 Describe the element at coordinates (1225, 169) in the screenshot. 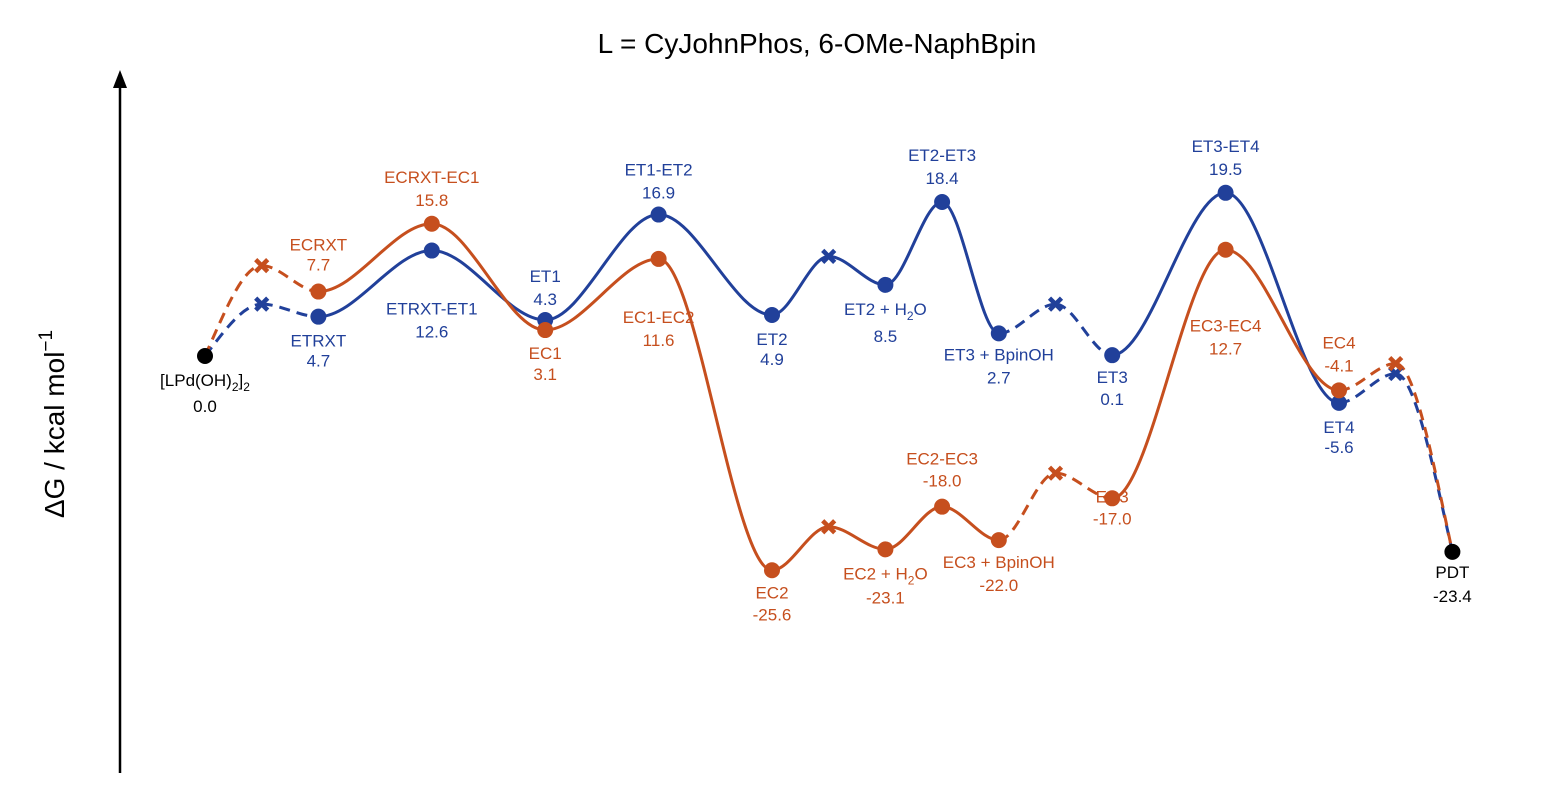

I see `et-value-13: 19.5` at that location.